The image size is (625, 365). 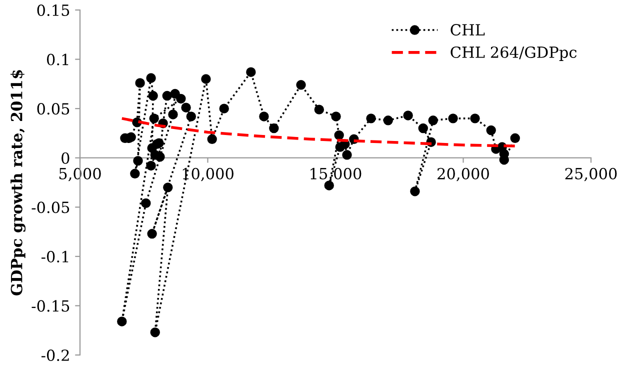 What do you see at coordinates (57, 60) in the screenshot?
I see `y-tick-label: 0.1` at bounding box center [57, 60].